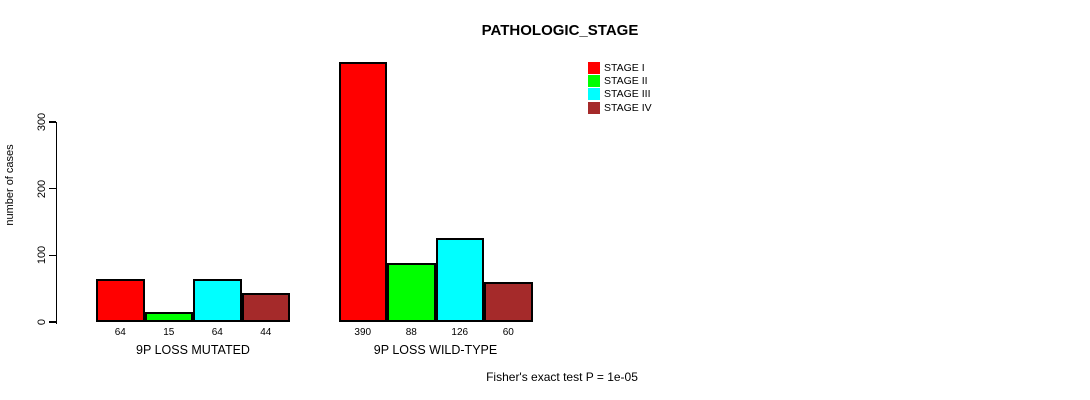  I want to click on legend: STAGE I STAGE II STAGE III STAGE IV, so click(620, 87).